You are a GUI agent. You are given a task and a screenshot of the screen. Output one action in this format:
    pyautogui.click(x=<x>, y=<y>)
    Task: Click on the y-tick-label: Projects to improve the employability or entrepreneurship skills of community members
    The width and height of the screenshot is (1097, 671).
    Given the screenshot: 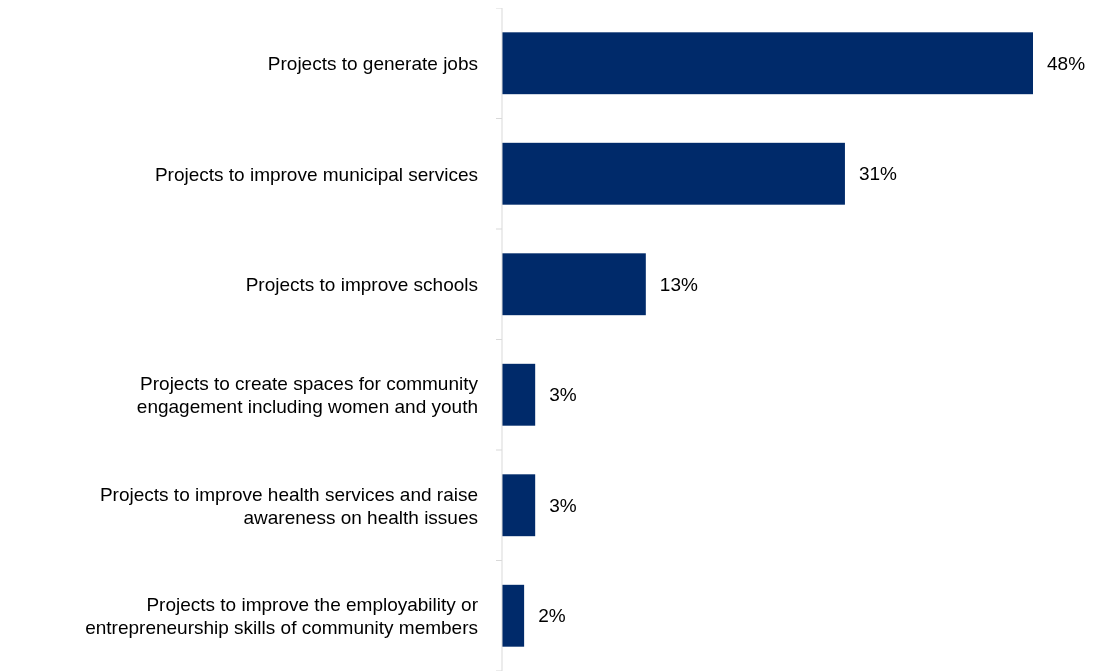 What is the action you would take?
    pyautogui.click(x=282, y=615)
    